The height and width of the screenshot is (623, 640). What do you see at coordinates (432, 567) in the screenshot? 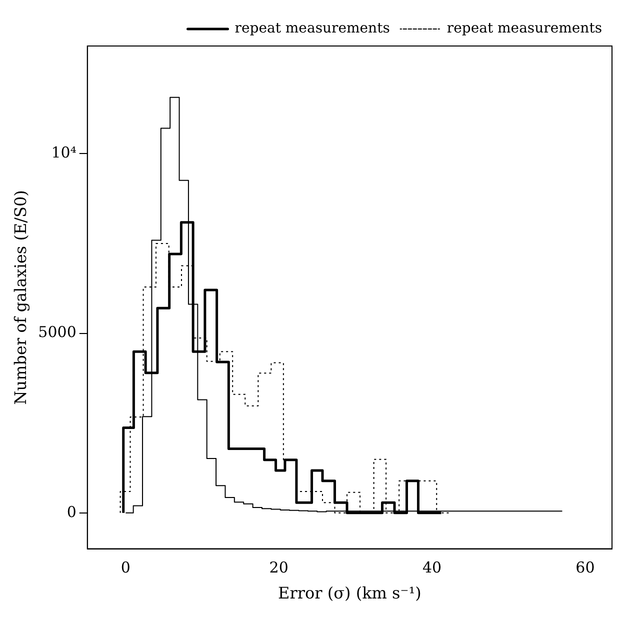
I see `x-tick-label: 40` at bounding box center [432, 567].